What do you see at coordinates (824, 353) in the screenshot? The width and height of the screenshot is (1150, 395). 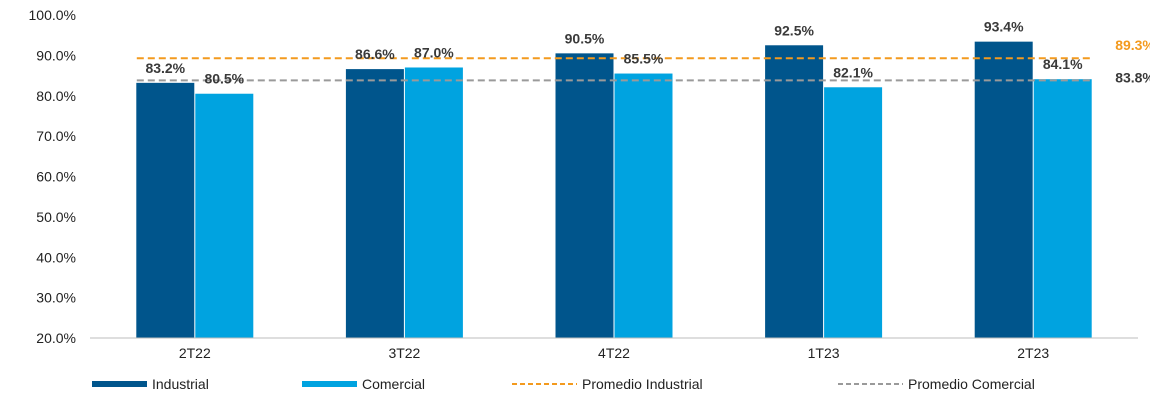 I see `x-tick-label: 1T23` at bounding box center [824, 353].